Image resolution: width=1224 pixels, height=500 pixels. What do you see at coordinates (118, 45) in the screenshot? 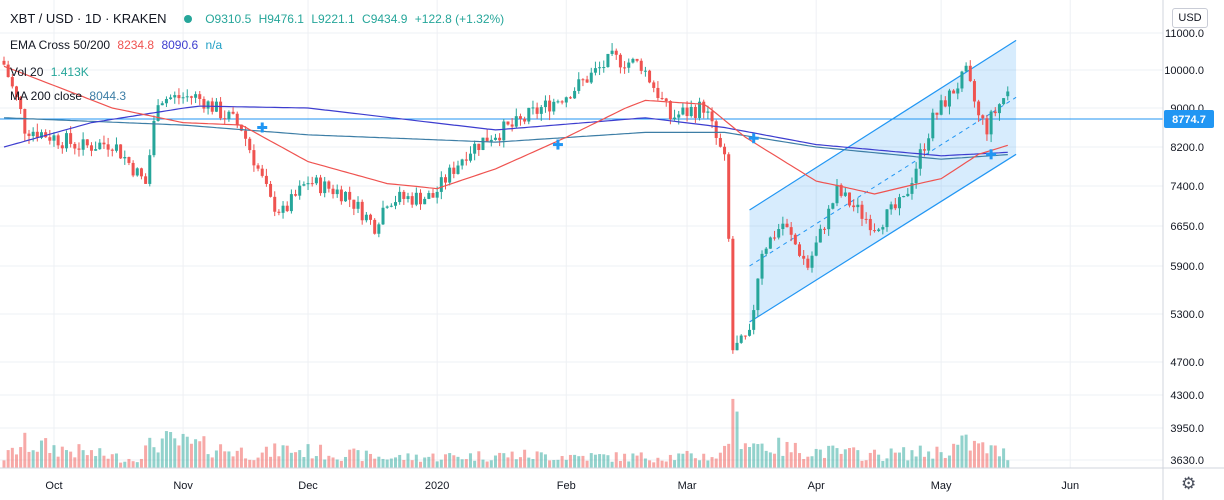
I see `ema-legend: EMA Cross 50/200 8234.8 8090.6 n/a` at bounding box center [118, 45].